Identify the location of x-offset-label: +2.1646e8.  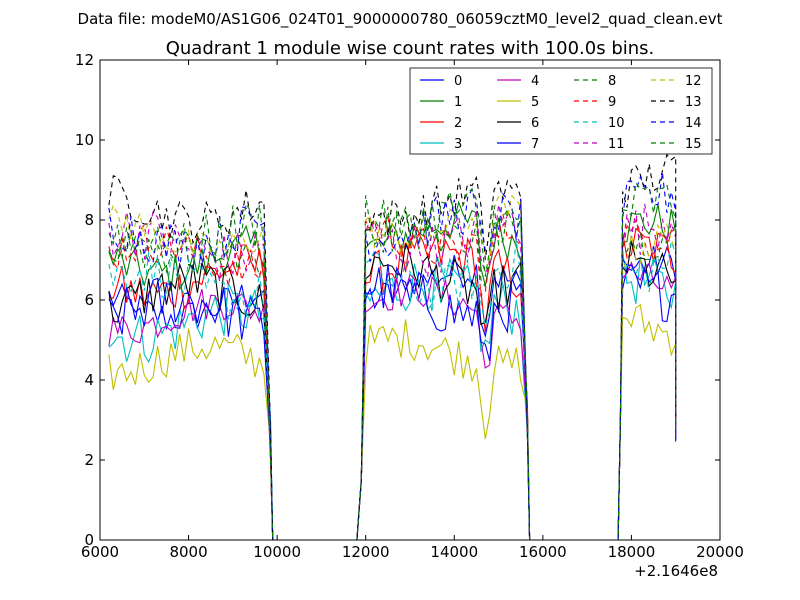
(676, 571).